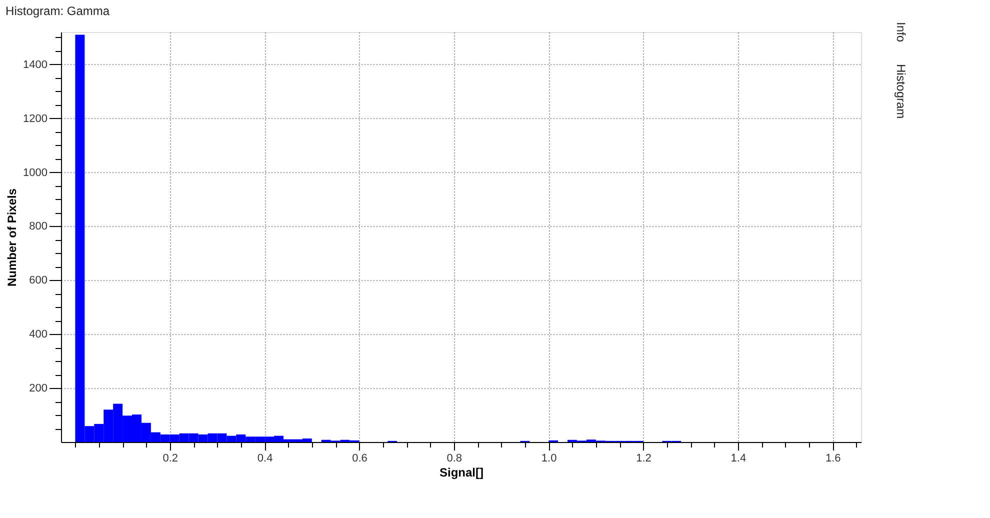 The height and width of the screenshot is (518, 990). What do you see at coordinates (38, 226) in the screenshot?
I see `y-tick-label: 800` at bounding box center [38, 226].